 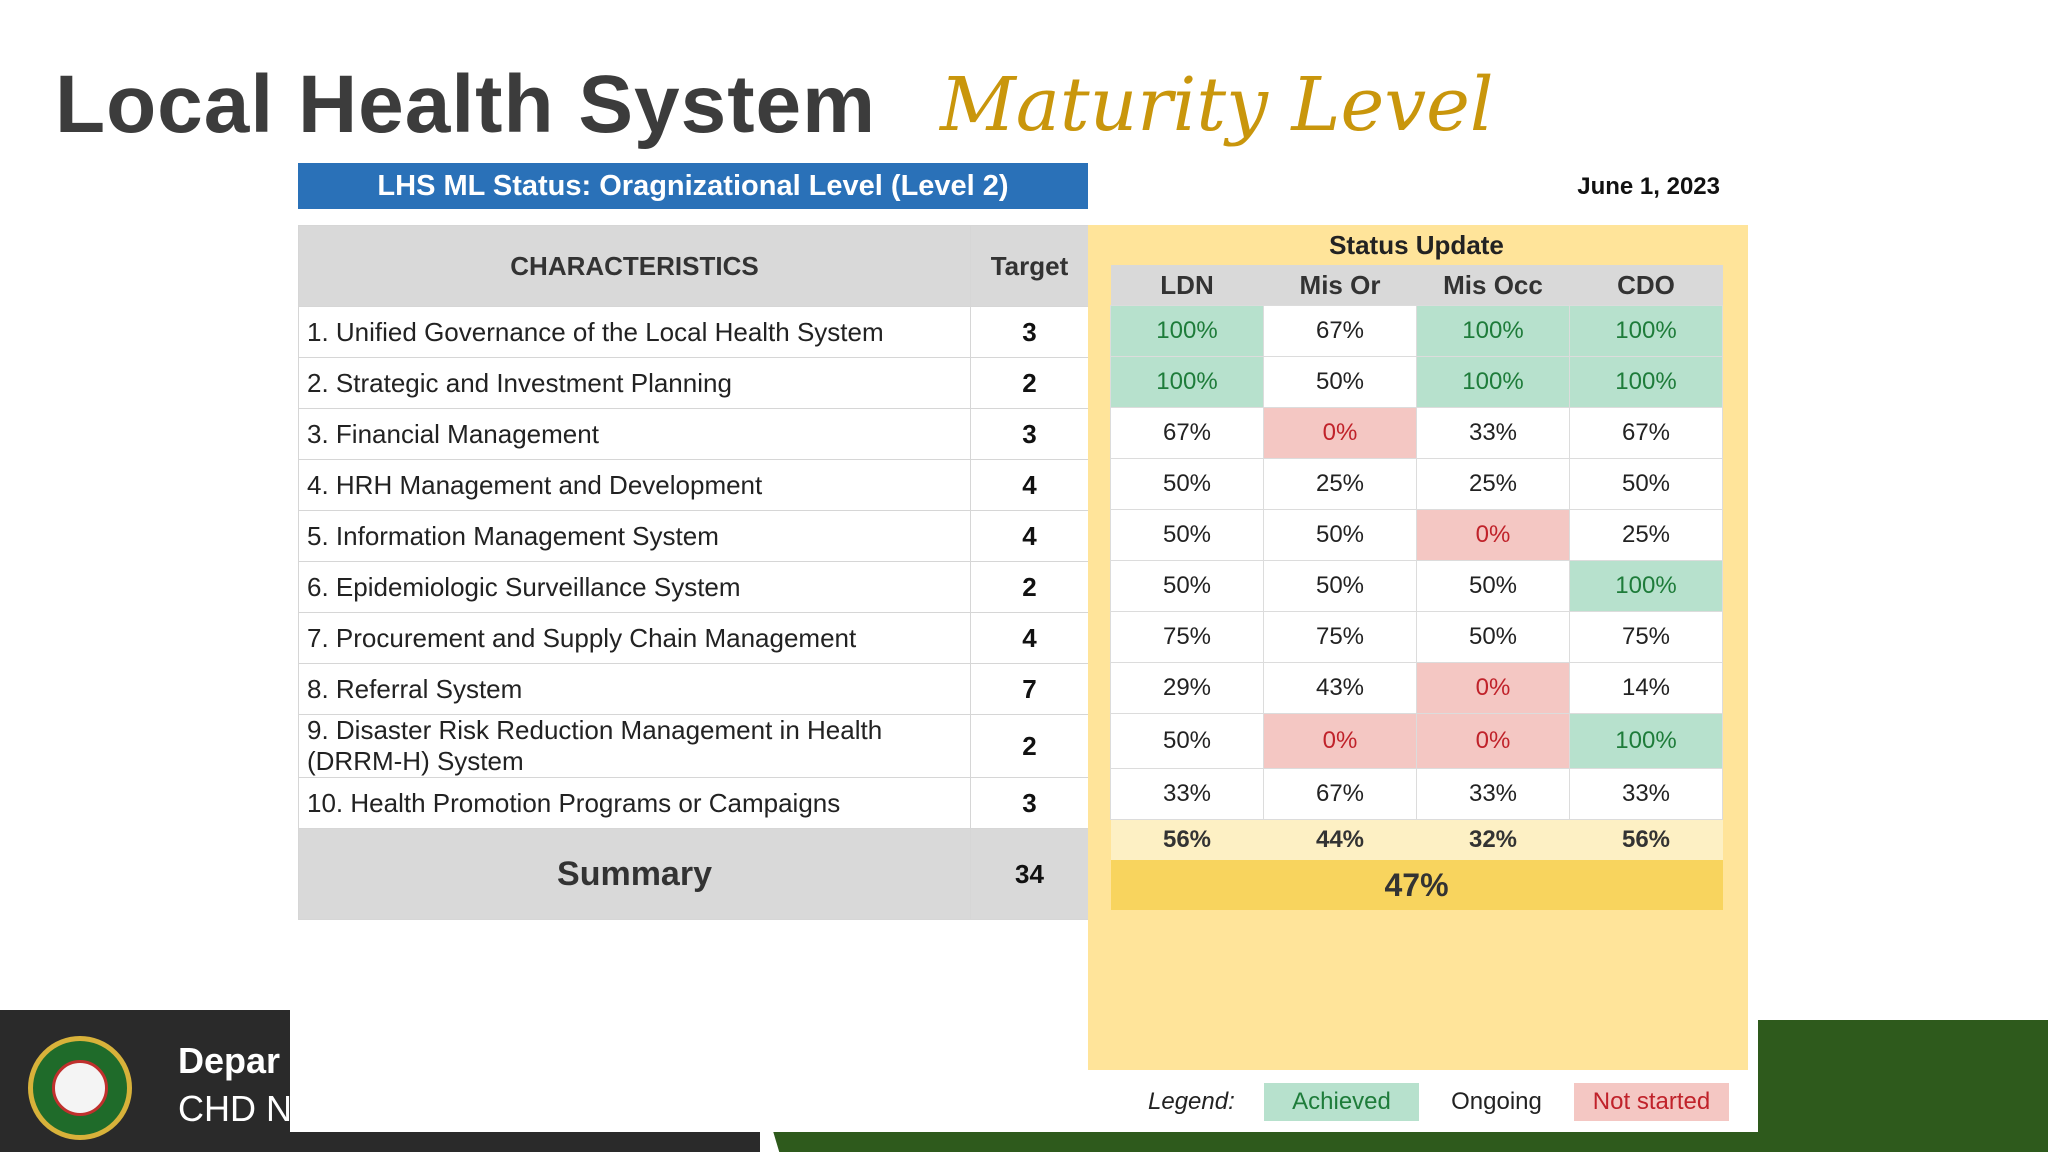 I want to click on page-title: Local Health System, so click(x=466, y=104).